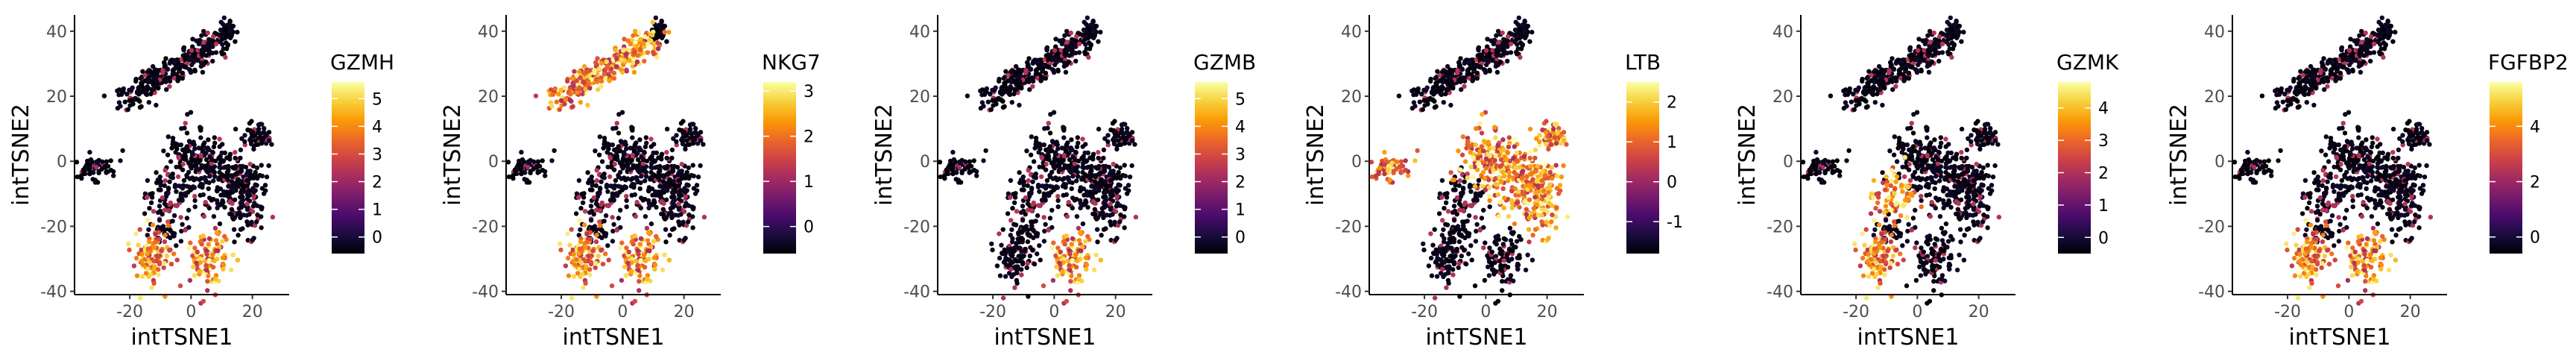 The height and width of the screenshot is (358, 2576). I want to click on x-tick-label: 0, so click(622, 312).